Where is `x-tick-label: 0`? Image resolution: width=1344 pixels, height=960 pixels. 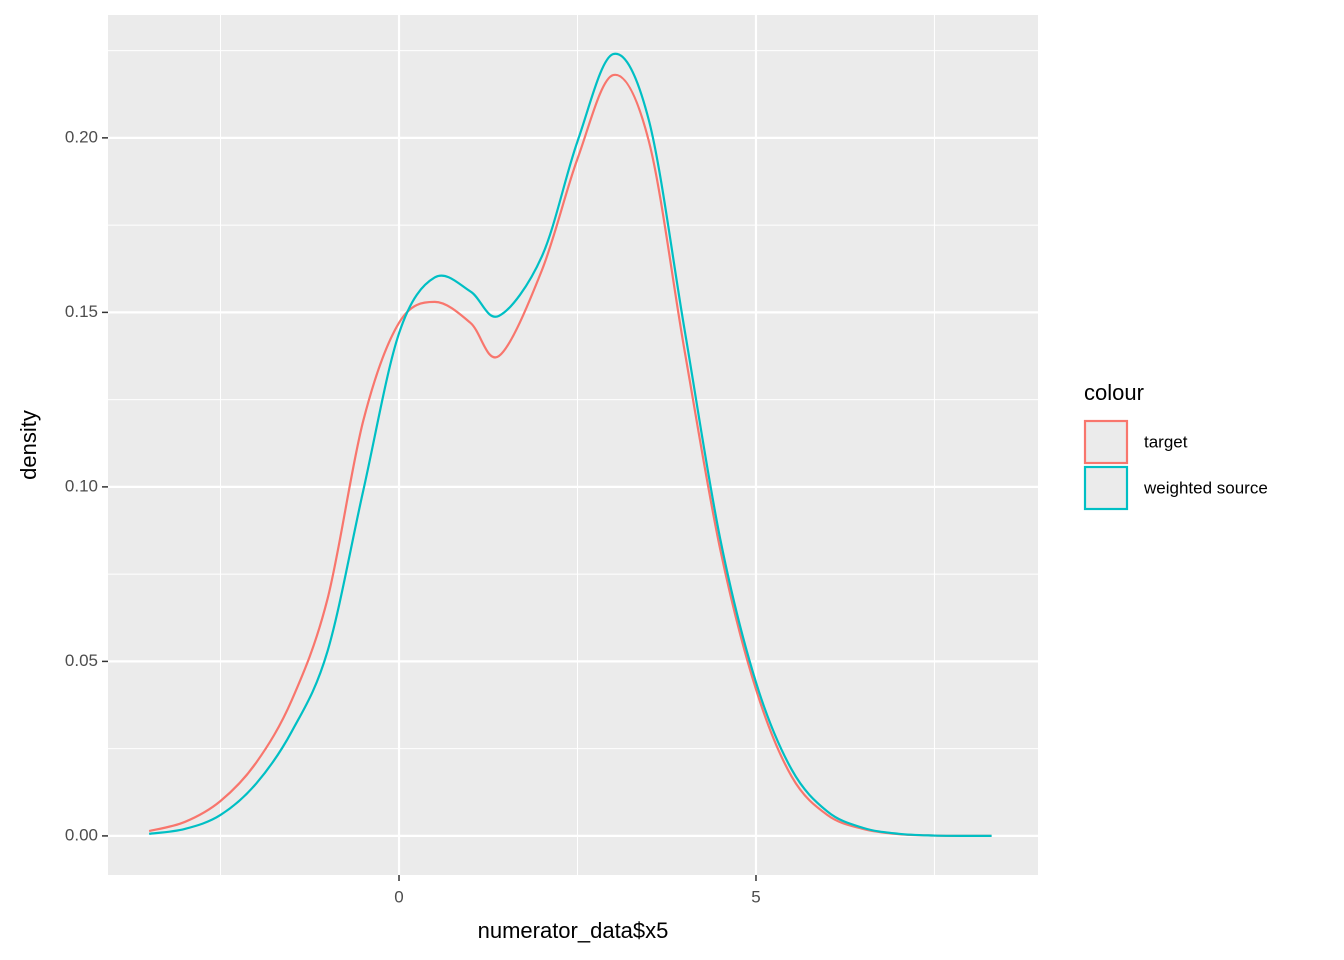
x-tick-label: 0 is located at coordinates (398, 896).